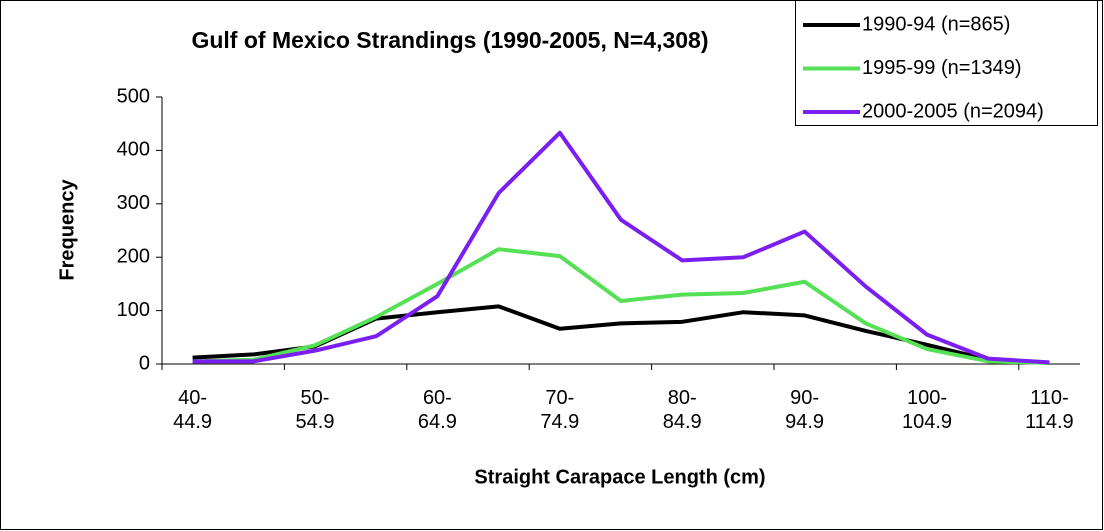 This screenshot has width=1104, height=531. What do you see at coordinates (560, 410) in the screenshot?
I see `x-tick-label: 70- 74.9` at bounding box center [560, 410].